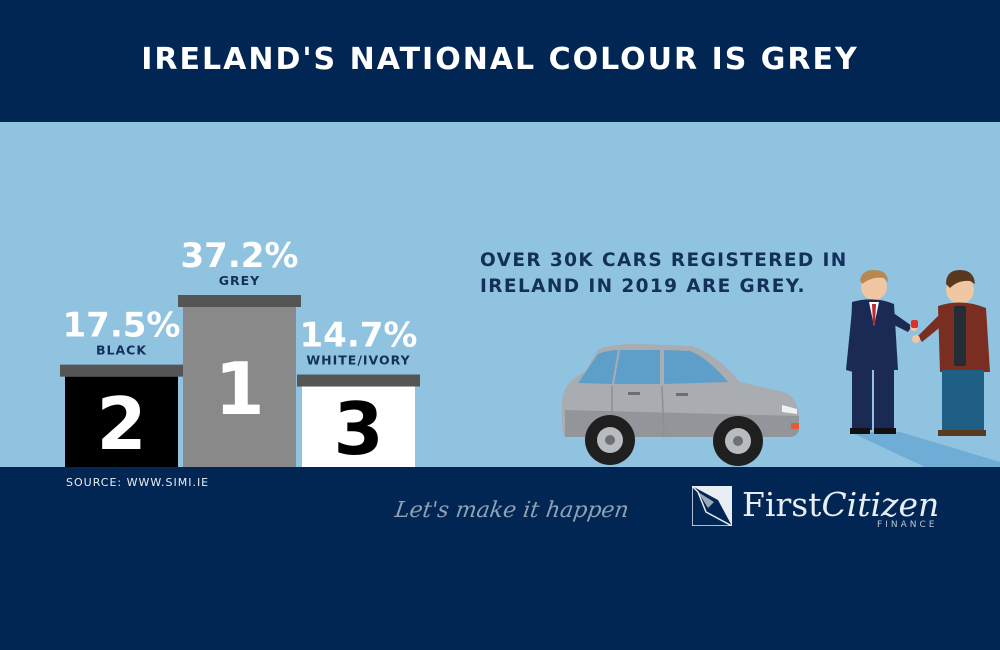 Image resolution: width=1000 pixels, height=650 pixels. Describe the element at coordinates (239, 280) in the screenshot. I see `category-label-2: GREY` at that location.